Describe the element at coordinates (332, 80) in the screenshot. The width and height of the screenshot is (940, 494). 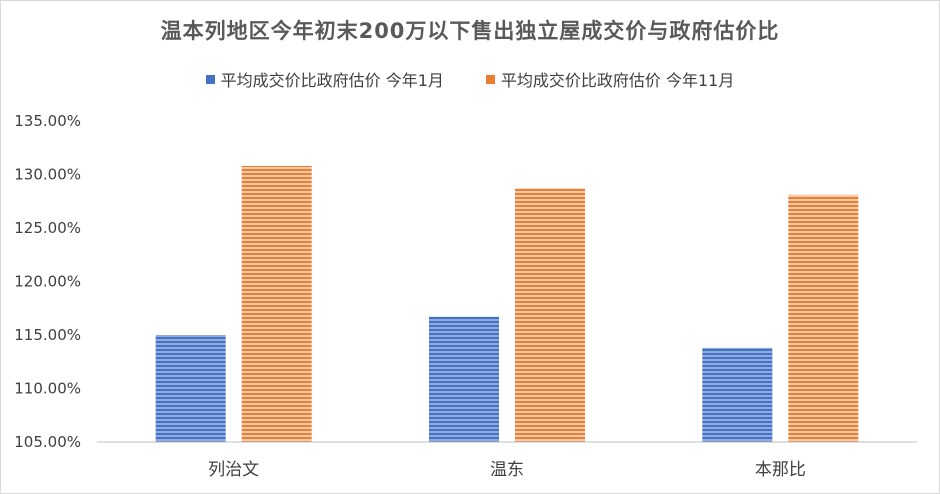
I see `legend-label-jan: 平均成交价比政府估价 今年1月` at that location.